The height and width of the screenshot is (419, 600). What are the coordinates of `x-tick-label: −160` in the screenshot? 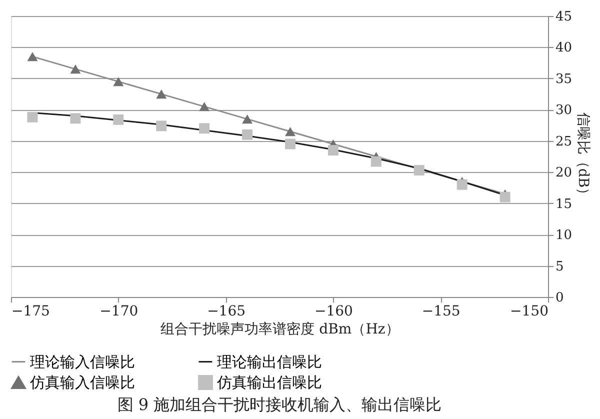 It's located at (333, 312).